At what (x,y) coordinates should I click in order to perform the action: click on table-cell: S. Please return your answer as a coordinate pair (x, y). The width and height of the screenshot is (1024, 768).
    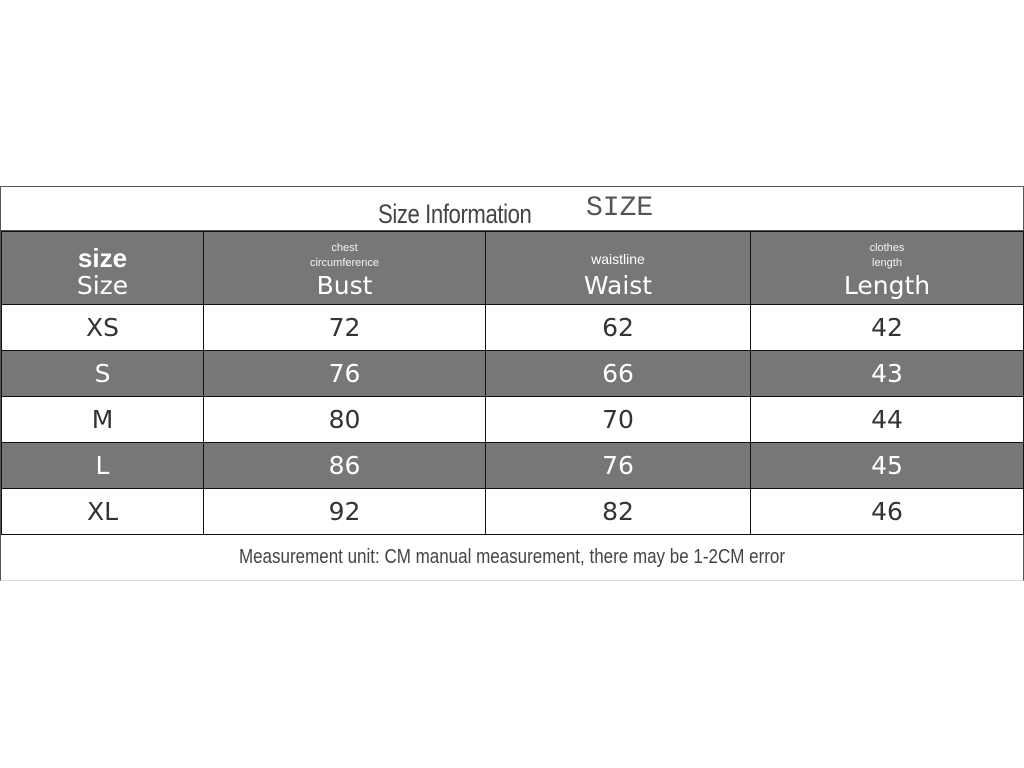
    Looking at the image, I should click on (102, 373).